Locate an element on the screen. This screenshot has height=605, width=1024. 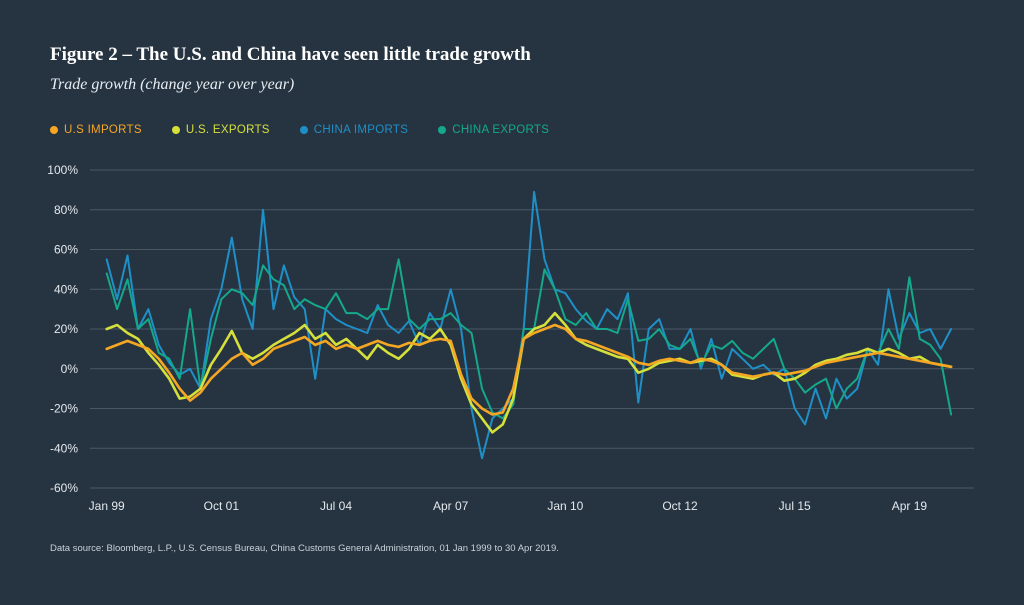
y-tick-label: -40% is located at coordinates (64, 448).